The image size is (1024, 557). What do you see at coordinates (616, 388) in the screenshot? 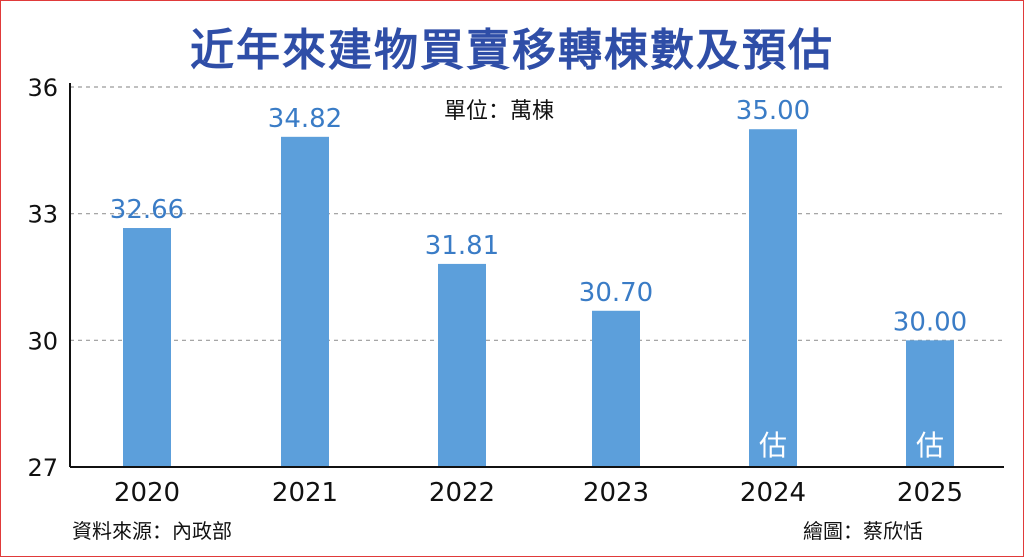
I see `bar-2023` at bounding box center [616, 388].